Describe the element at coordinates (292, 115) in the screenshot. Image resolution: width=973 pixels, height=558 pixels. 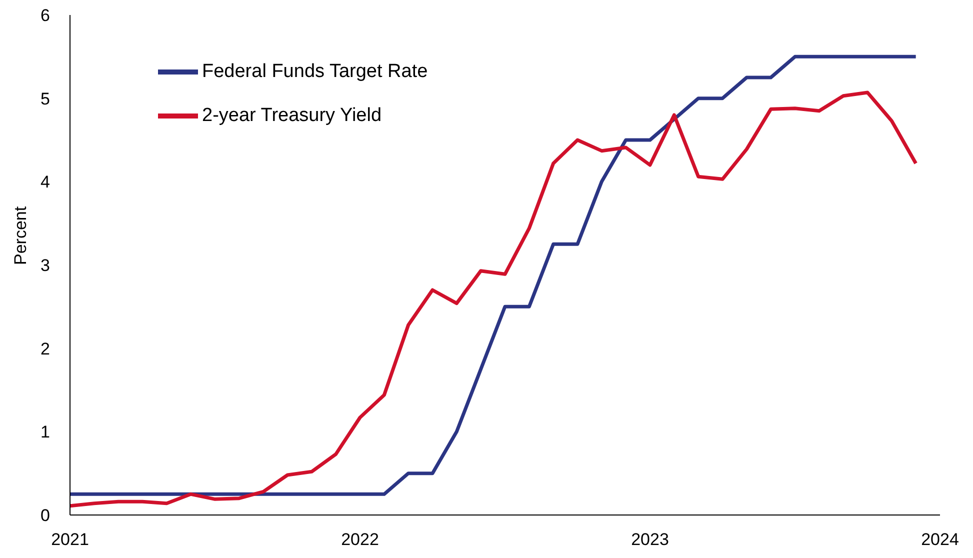
I see `legend-label: 2-year Treasury Yield` at that location.